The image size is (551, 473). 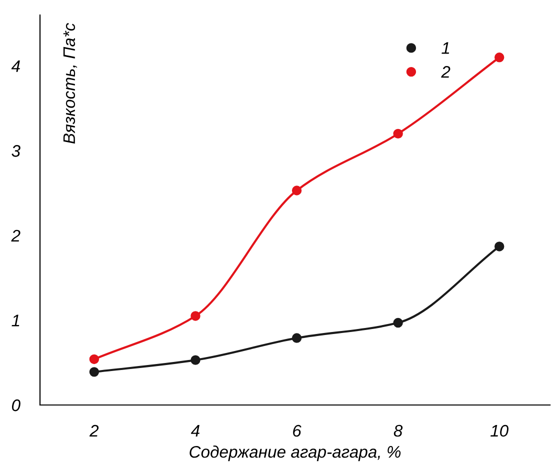 What do you see at coordinates (398, 430) in the screenshot?
I see `x-tick-label: 8` at bounding box center [398, 430].